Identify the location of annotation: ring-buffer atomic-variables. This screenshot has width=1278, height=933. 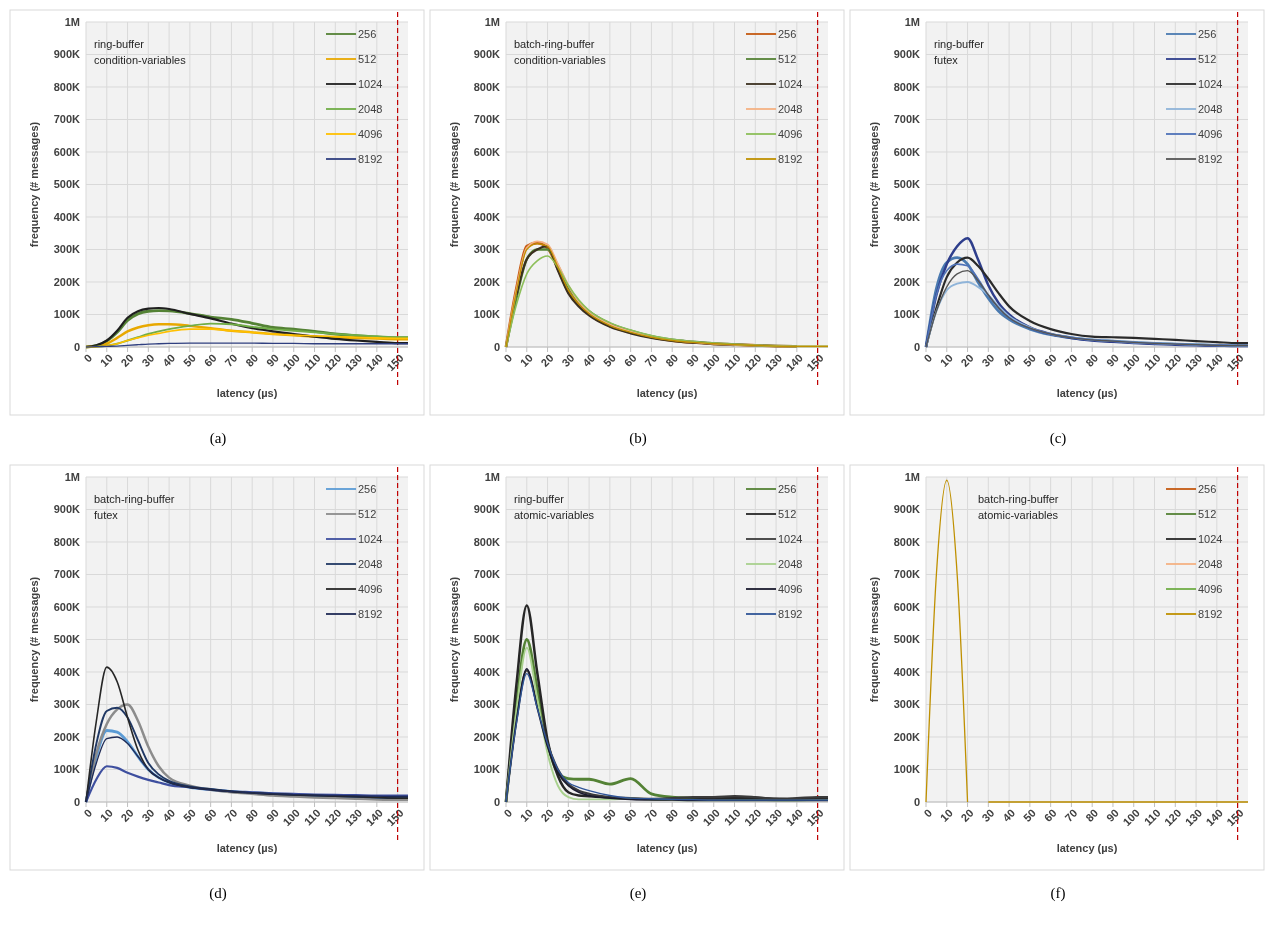
(554, 507).